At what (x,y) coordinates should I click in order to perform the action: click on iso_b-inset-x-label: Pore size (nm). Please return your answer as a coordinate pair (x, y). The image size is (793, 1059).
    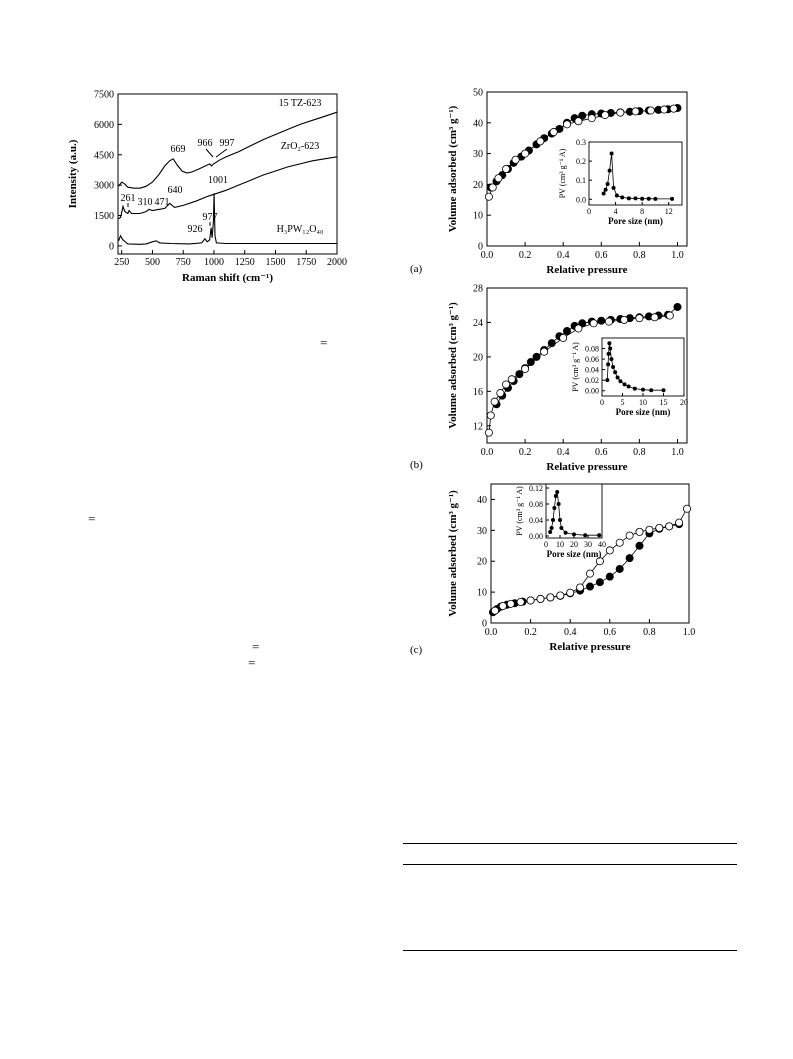
    Looking at the image, I should click on (643, 412).